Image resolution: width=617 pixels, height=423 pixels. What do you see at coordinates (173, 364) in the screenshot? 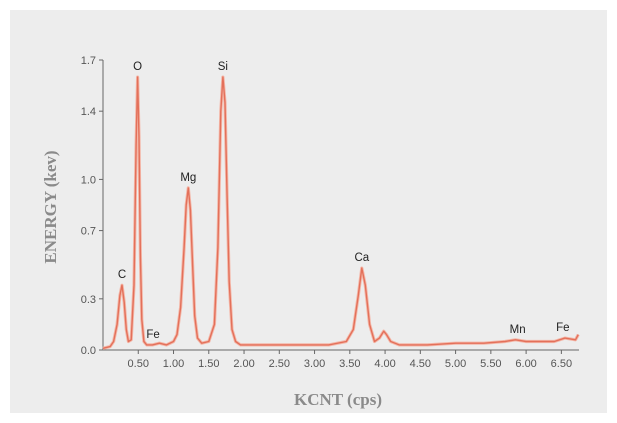
I see `x-tick-label: 1.00` at bounding box center [173, 364].